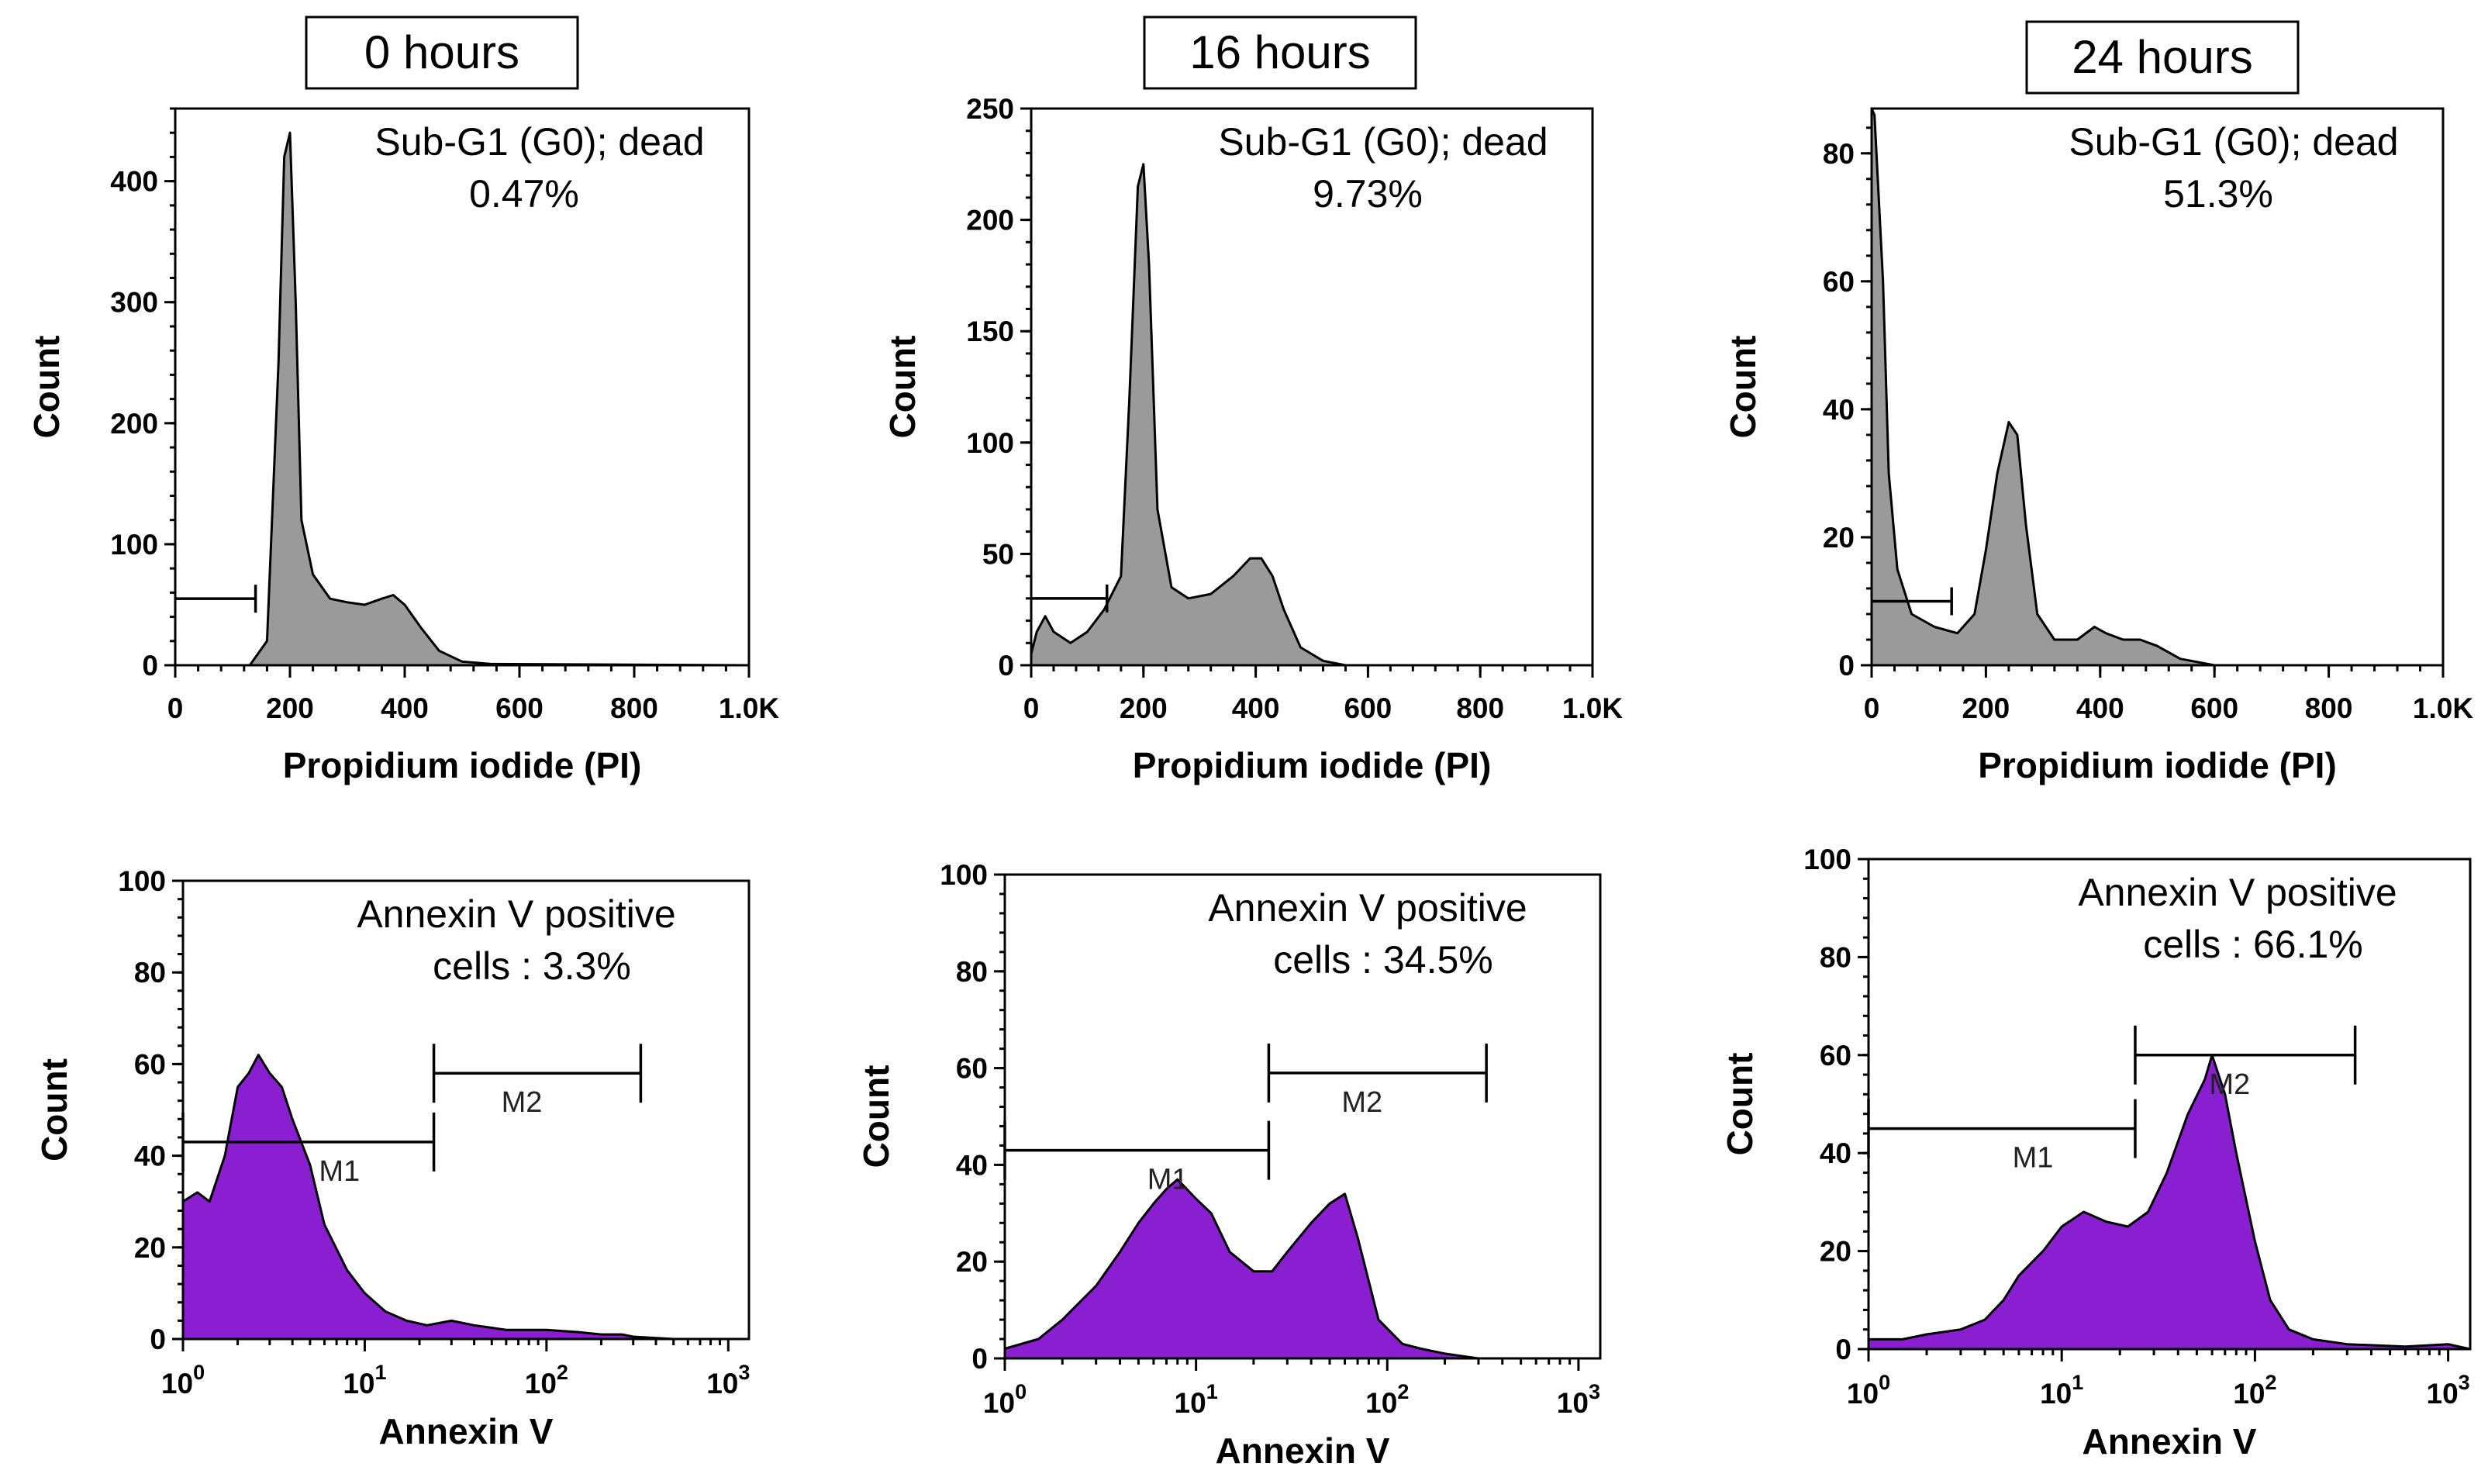  What do you see at coordinates (990, 332) in the screenshot?
I see `y-tick-label: 150` at bounding box center [990, 332].